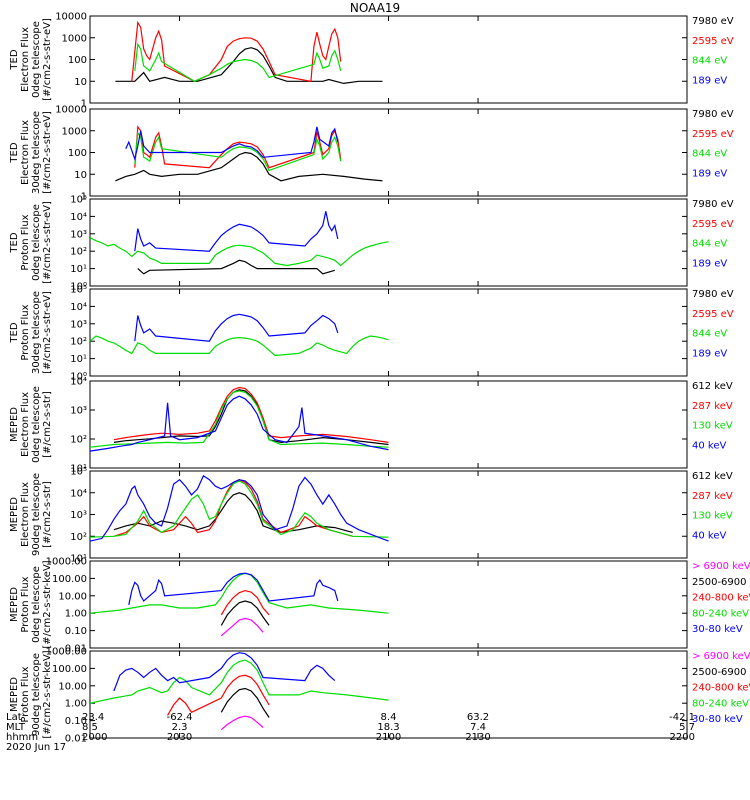 This screenshot has height=800, width=750. Describe the element at coordinates (78, 252) in the screenshot. I see `y-tick-label-2-3: 10²` at that location.